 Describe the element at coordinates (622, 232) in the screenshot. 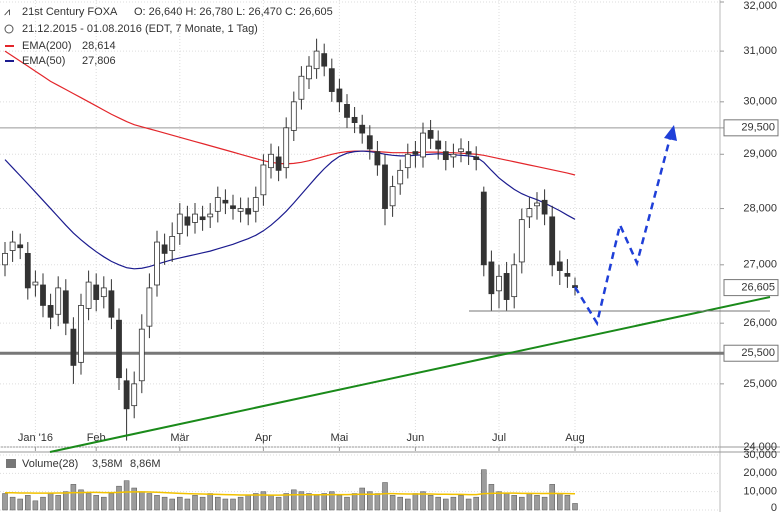

I see `forecast-path` at that location.